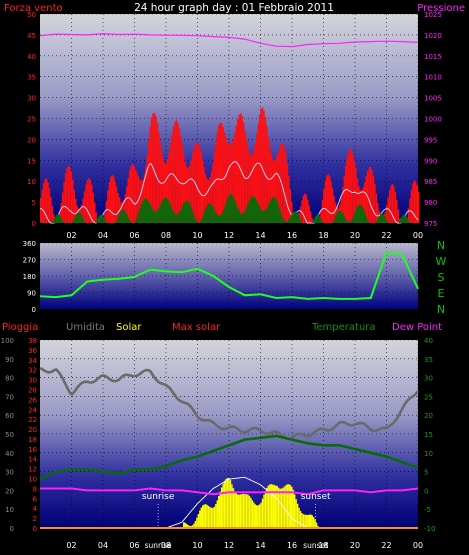  I want to click on rain-y-tick-label: 20, so click(32, 430).